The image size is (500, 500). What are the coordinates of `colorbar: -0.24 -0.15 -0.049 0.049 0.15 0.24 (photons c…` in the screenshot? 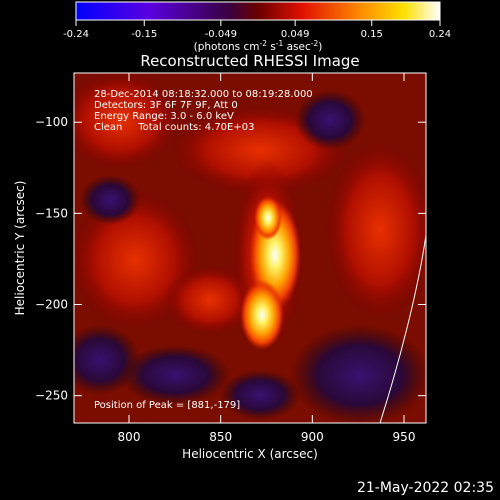 It's located at (257, 27).